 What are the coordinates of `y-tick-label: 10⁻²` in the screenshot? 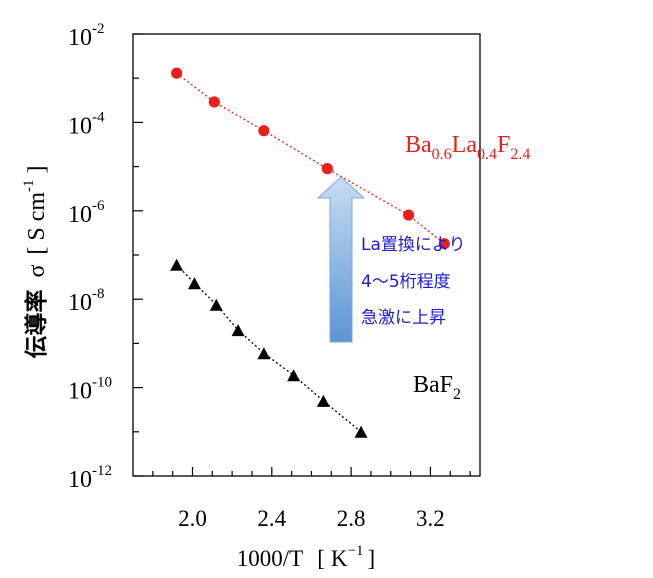 It's located at (86, 36).